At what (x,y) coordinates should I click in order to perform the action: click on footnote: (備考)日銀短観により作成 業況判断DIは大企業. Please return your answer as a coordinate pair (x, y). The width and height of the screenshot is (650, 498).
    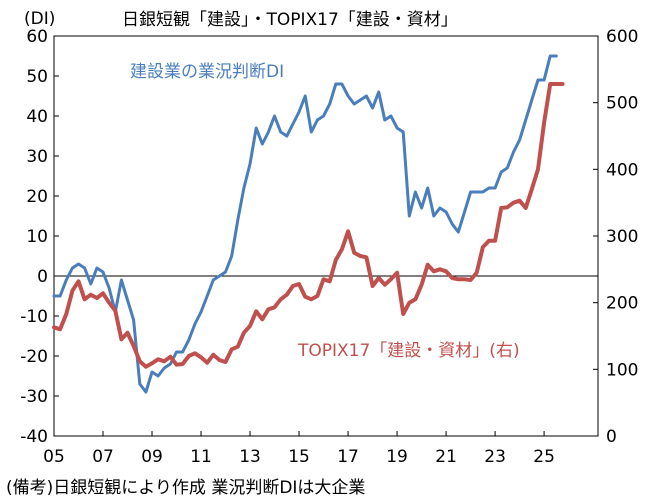
    Looking at the image, I should click on (186, 488).